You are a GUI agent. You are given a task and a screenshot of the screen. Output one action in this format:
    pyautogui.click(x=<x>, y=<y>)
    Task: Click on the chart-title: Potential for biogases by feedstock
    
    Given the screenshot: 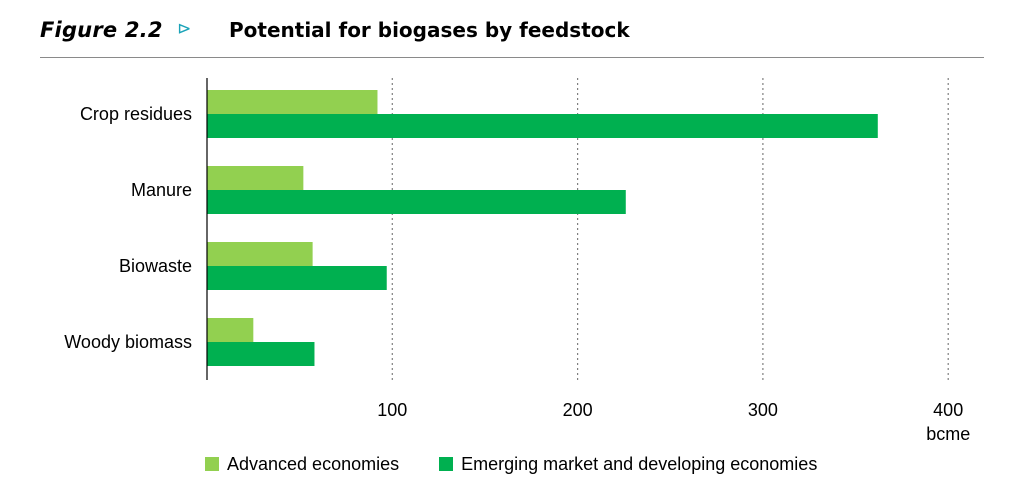 What is the action you would take?
    pyautogui.click(x=429, y=30)
    